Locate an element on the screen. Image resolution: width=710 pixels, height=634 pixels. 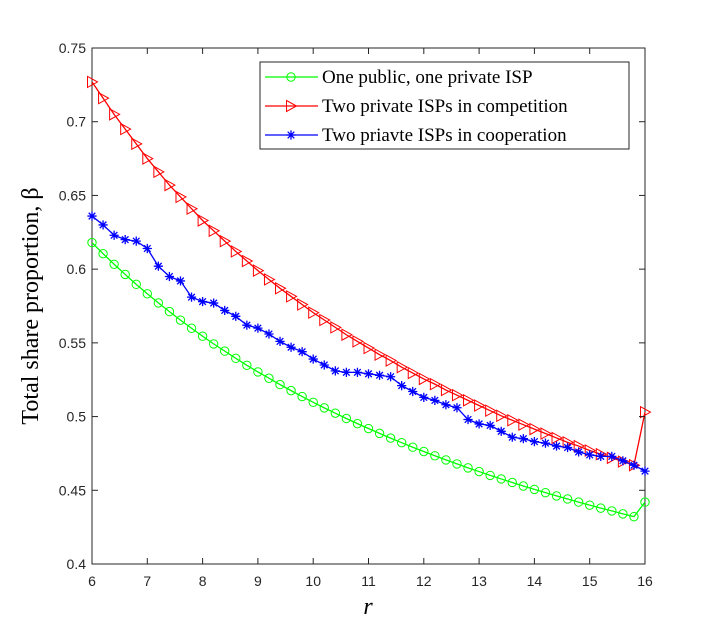
y-axis-title: Total share proportion, β is located at coordinates (31, 305).